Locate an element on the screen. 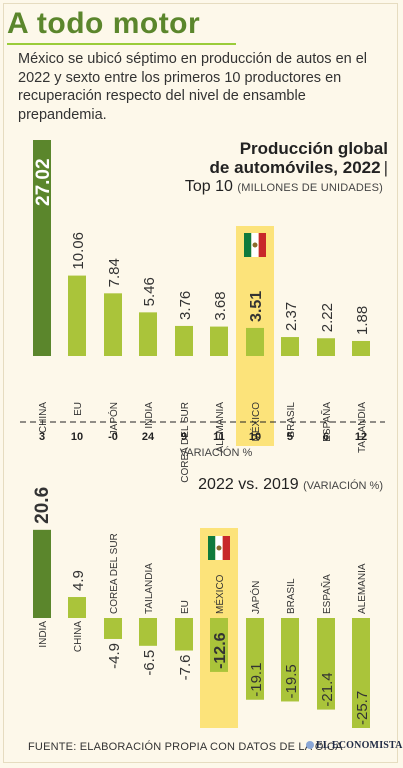 The height and width of the screenshot is (768, 403). chart2-value-label-9: -25.7 is located at coordinates (362, 708).